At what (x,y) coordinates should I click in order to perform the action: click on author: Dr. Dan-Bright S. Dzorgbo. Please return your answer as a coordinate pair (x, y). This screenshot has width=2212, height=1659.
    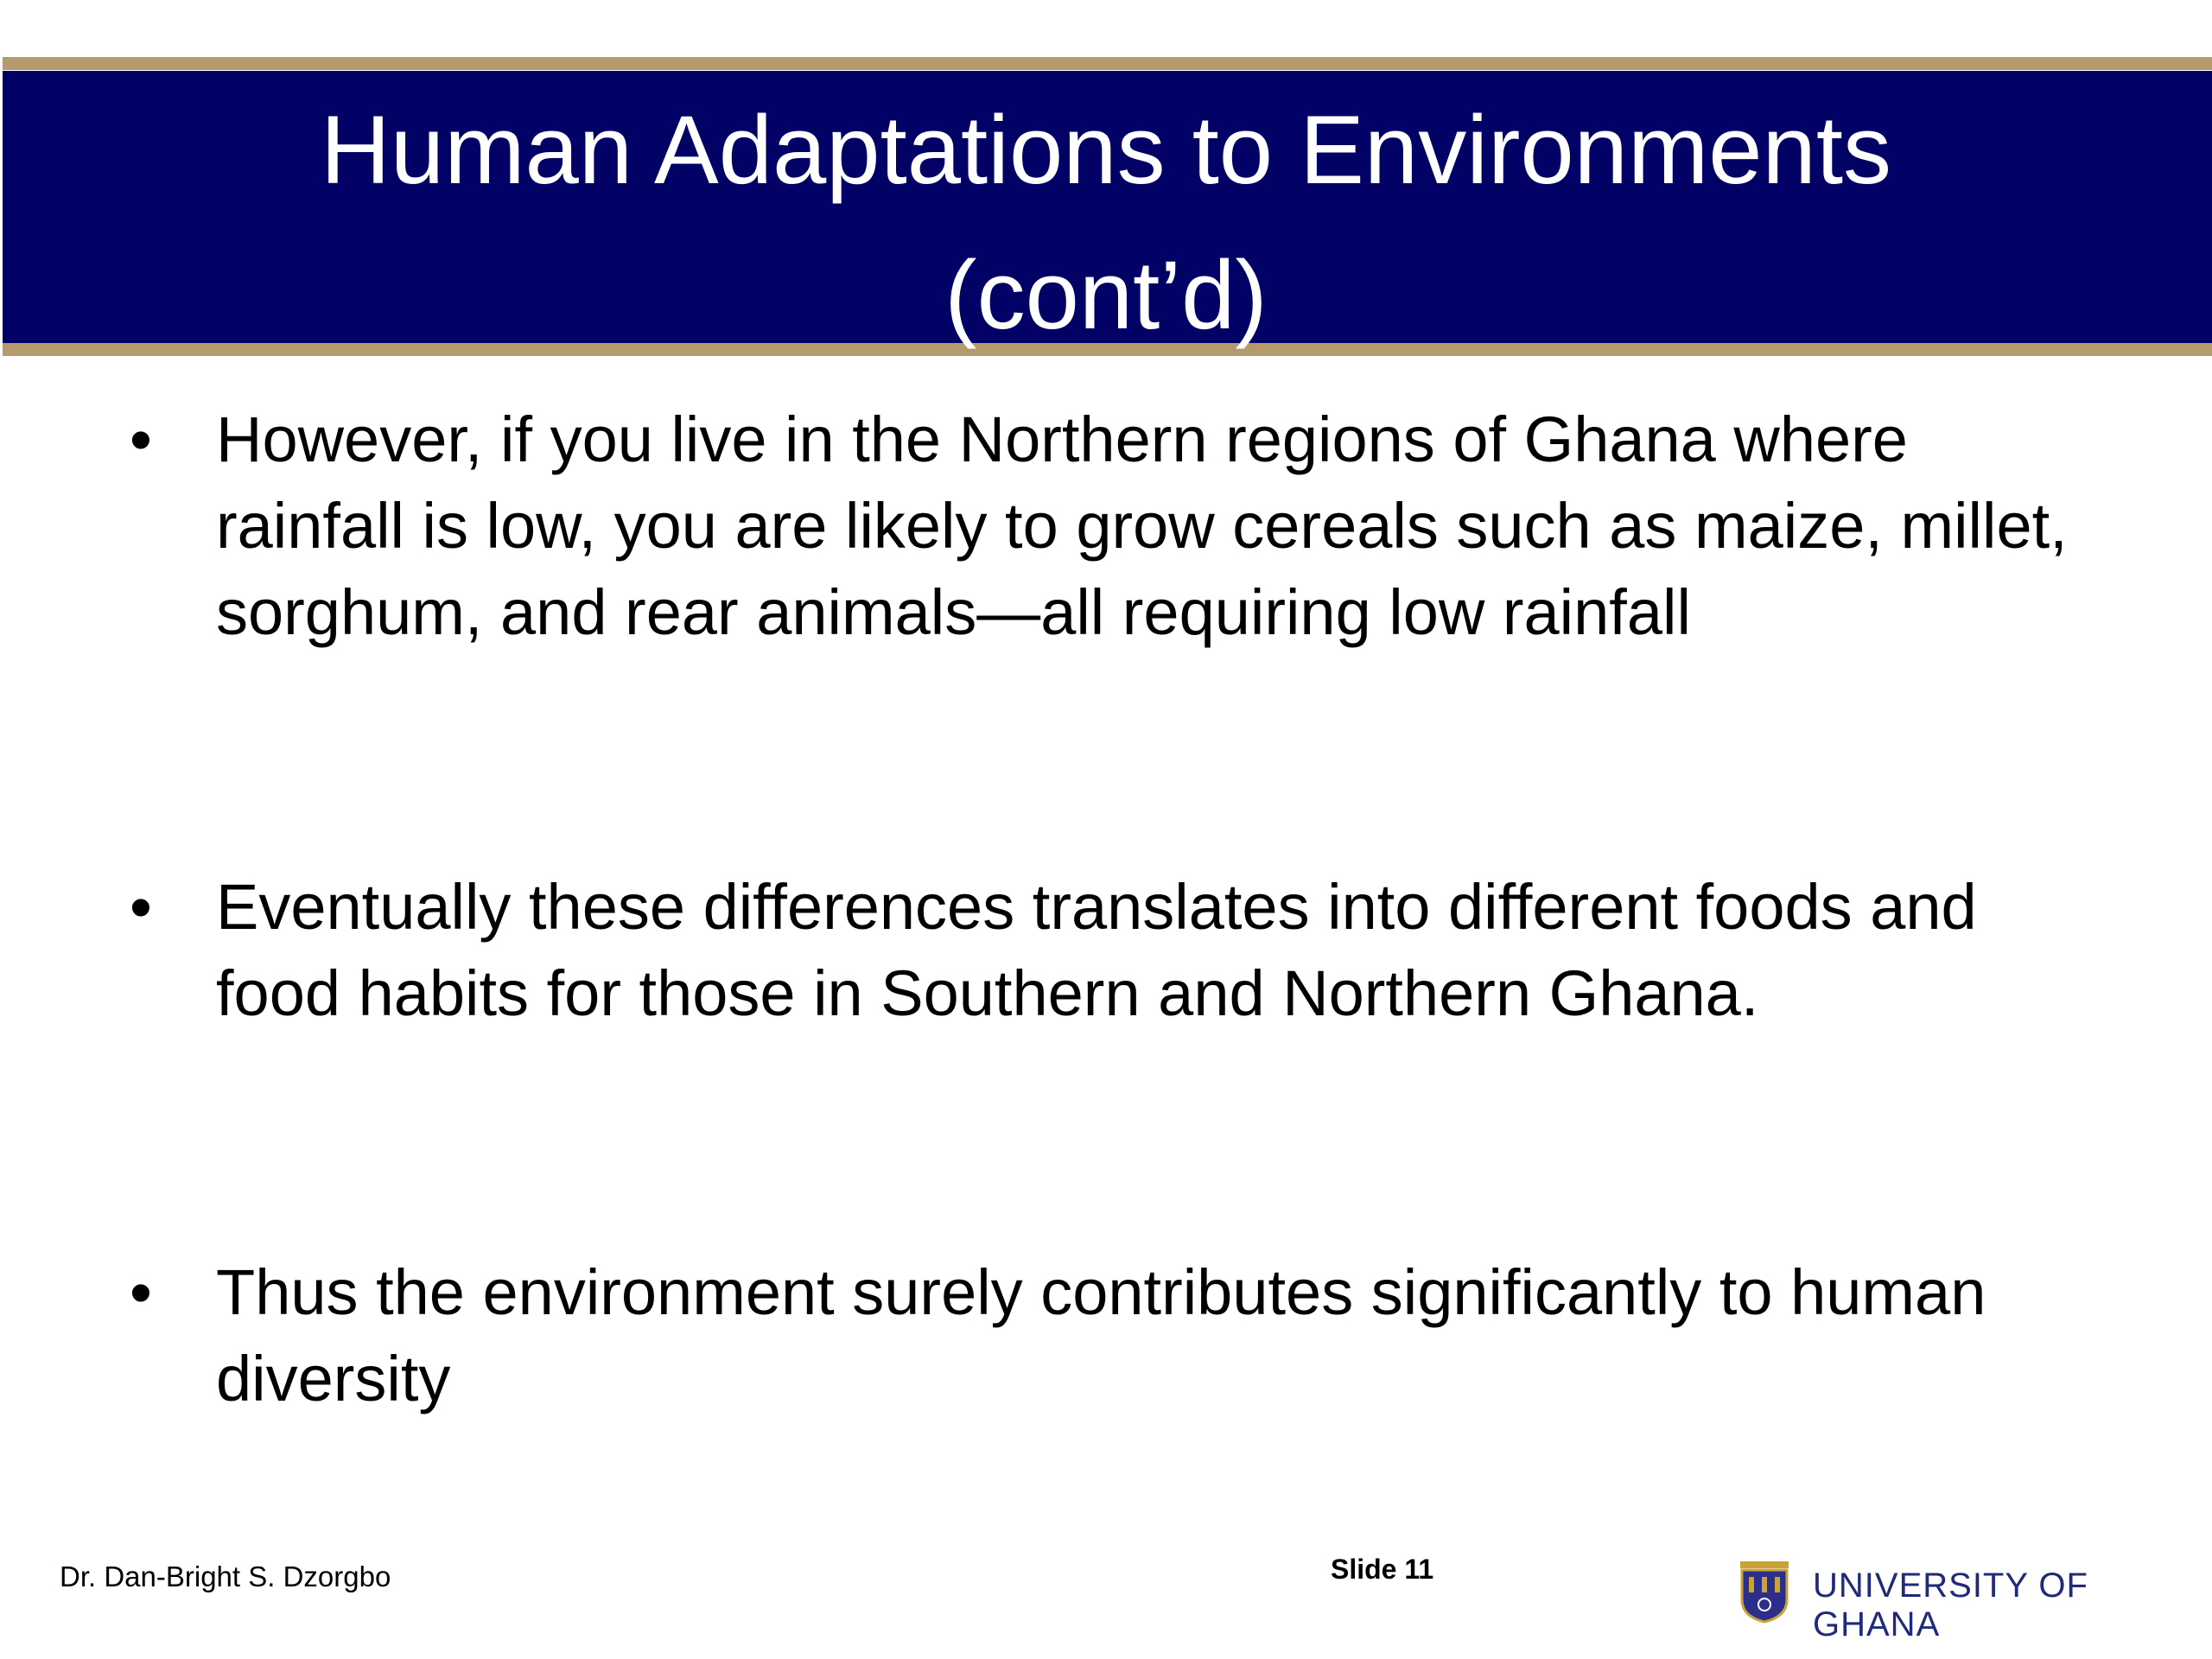
    Looking at the image, I should click on (225, 1576).